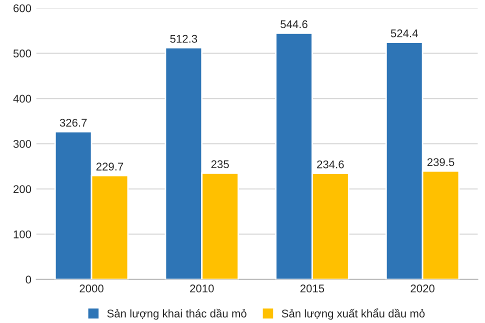 Image resolution: width=485 pixels, height=323 pixels. I want to click on data-label: 544.6, so click(294, 24).